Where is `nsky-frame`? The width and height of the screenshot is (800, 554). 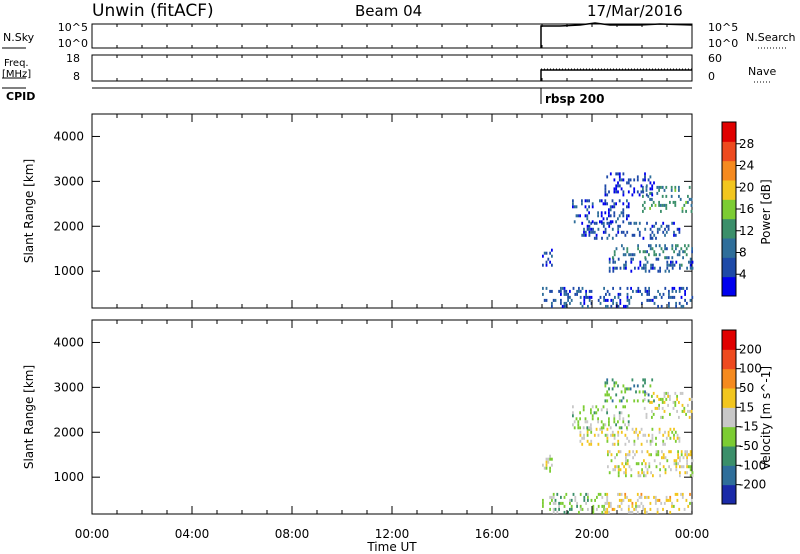 nsky-frame is located at coordinates (392, 36).